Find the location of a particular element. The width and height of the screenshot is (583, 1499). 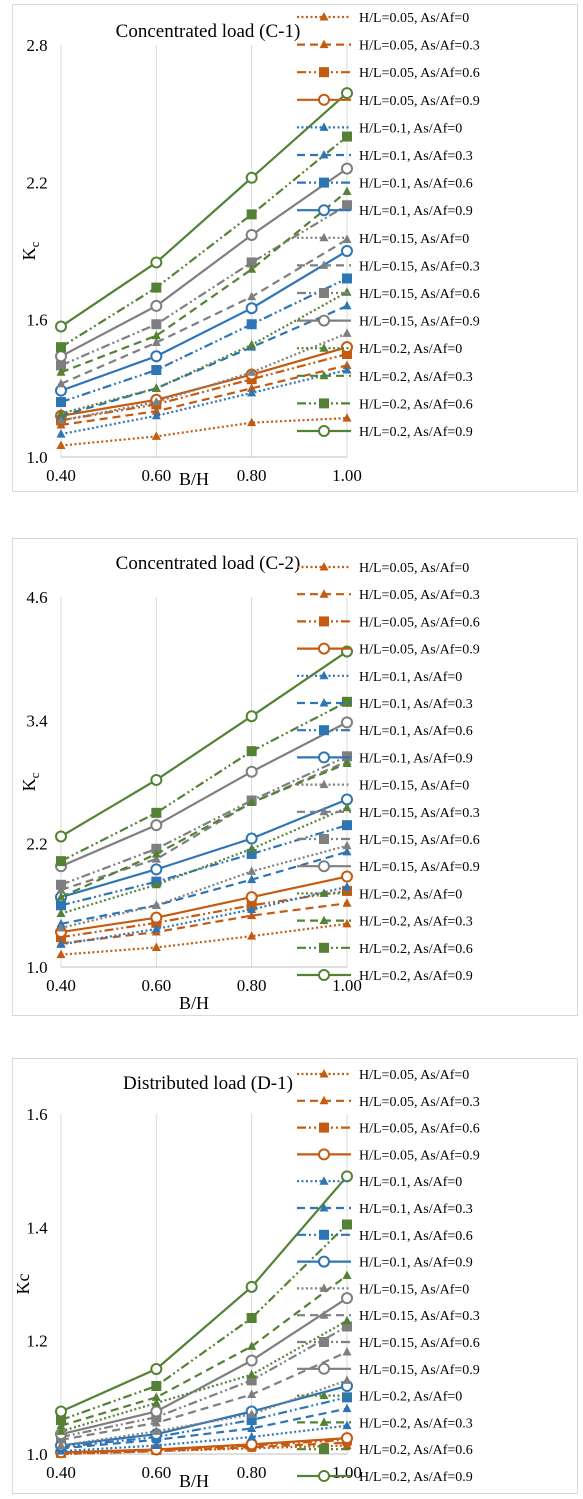

legend-label: H/L=0.05, As/Af=0 is located at coordinates (414, 18).